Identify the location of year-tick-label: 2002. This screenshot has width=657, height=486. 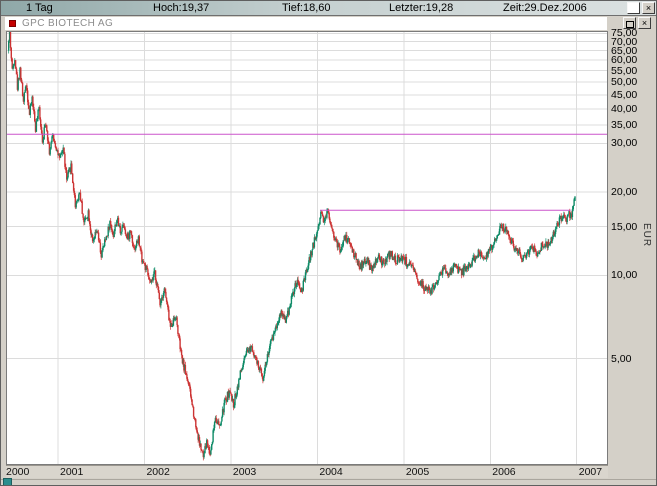
(158, 472).